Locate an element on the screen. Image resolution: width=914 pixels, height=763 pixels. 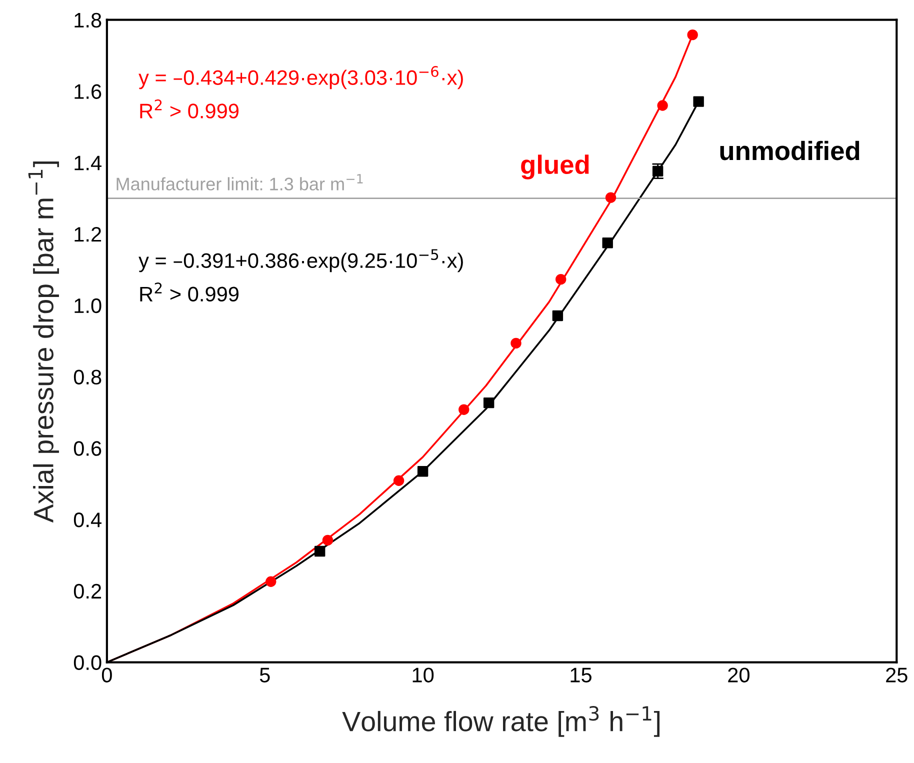
annotation: y = –0.434+0.429·exp(3.03·10$^{−6}$·x) is located at coordinates (300, 78).